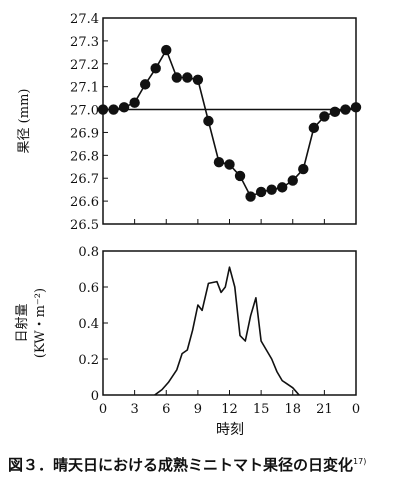 This screenshot has width=400, height=488. I want to click on figure-caption: 図３．晴天日における成熟ミニトマト果径の日変化17), so click(202, 464).